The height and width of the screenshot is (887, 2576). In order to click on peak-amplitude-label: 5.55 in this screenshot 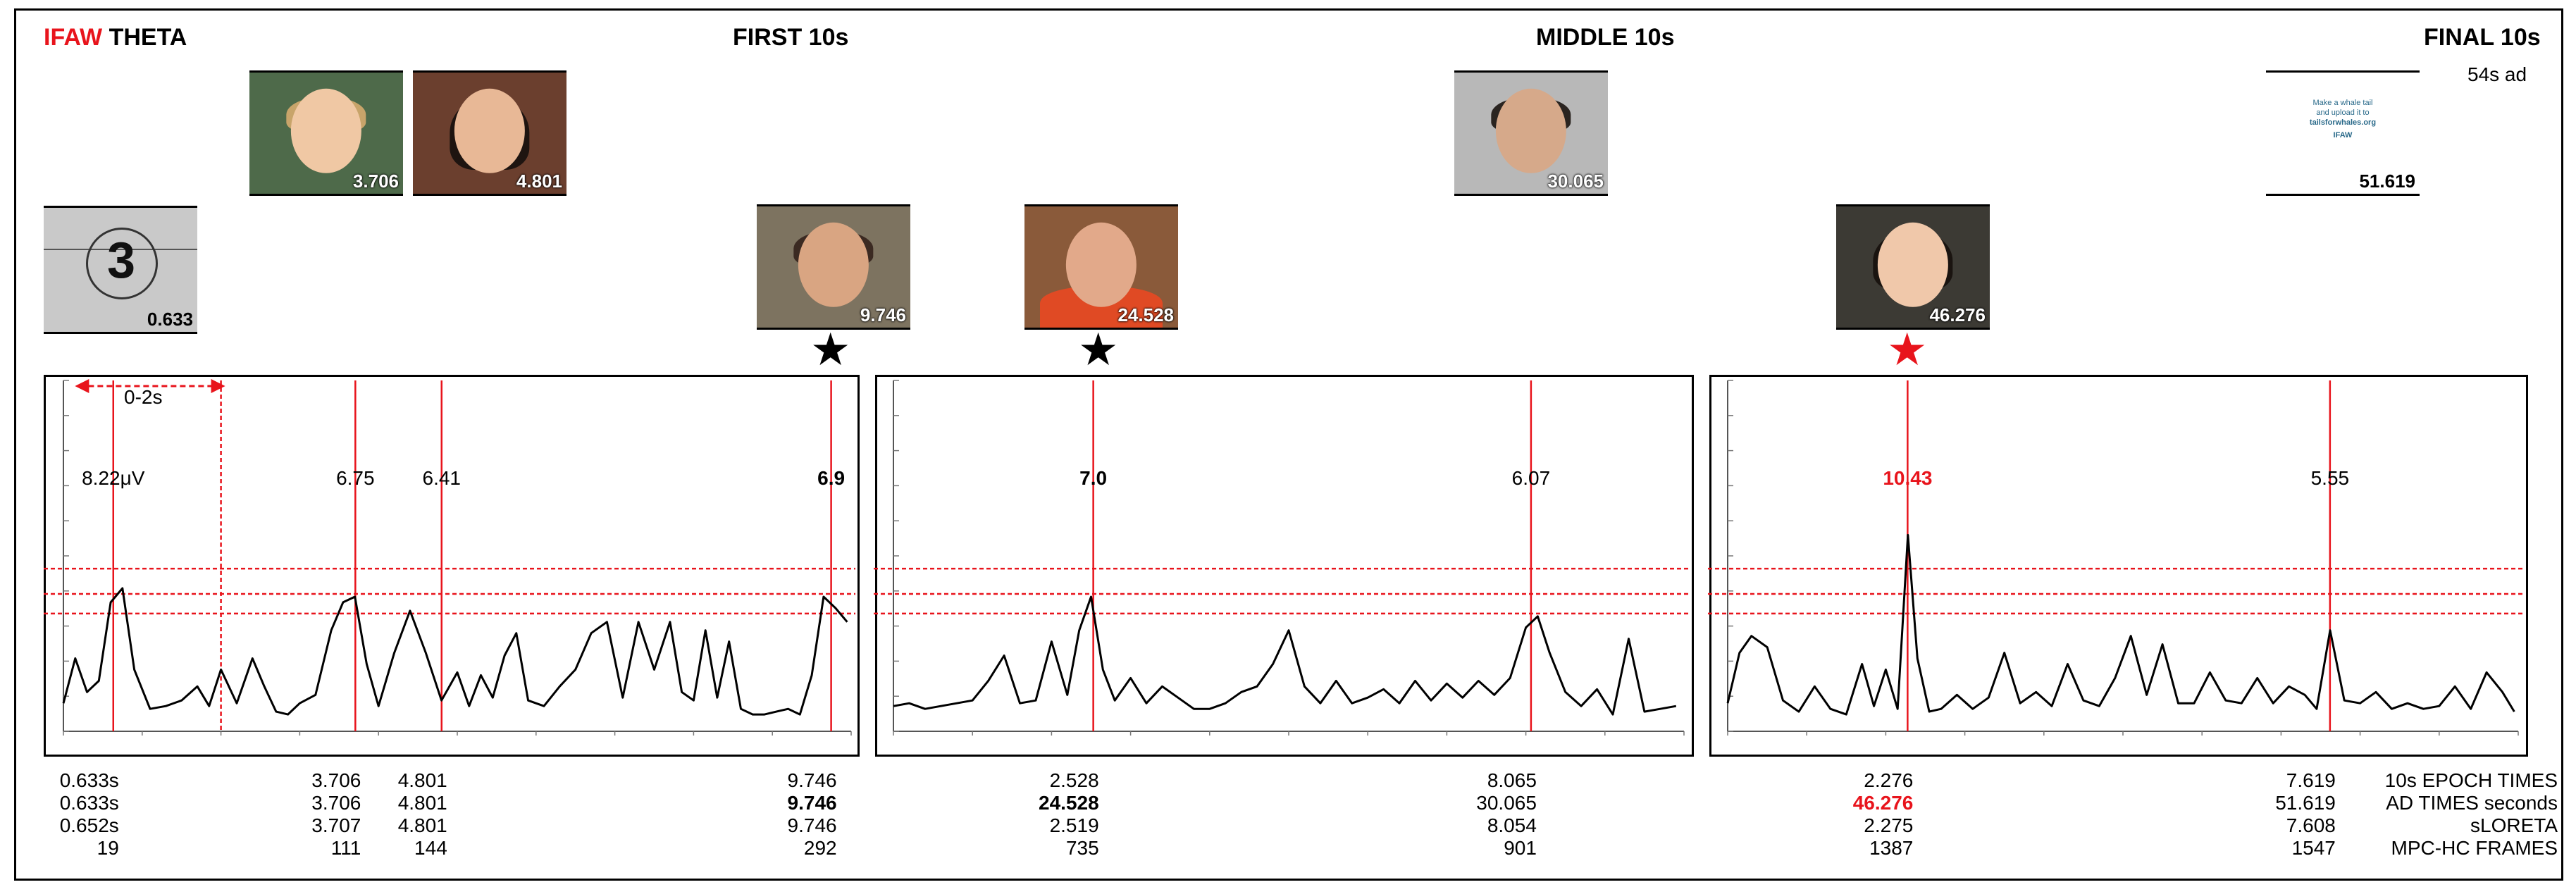, I will do `click(2330, 478)`.